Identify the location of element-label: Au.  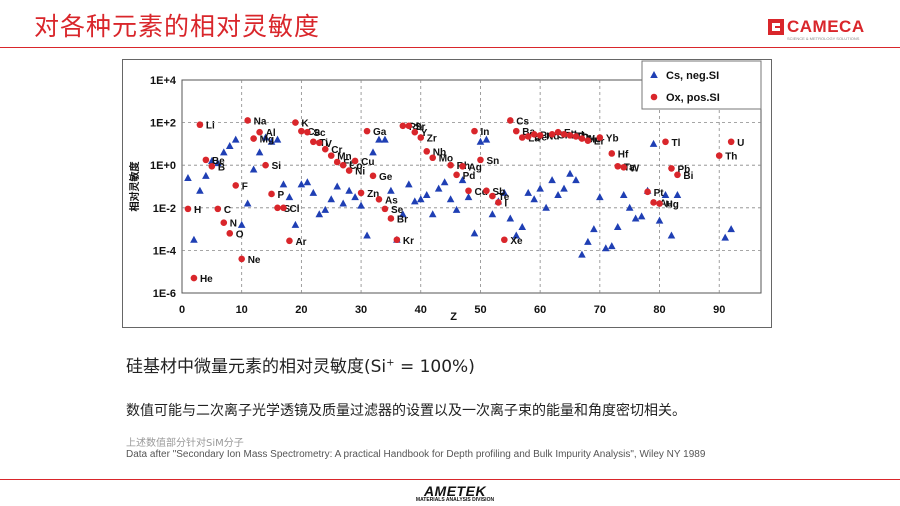
(666, 203).